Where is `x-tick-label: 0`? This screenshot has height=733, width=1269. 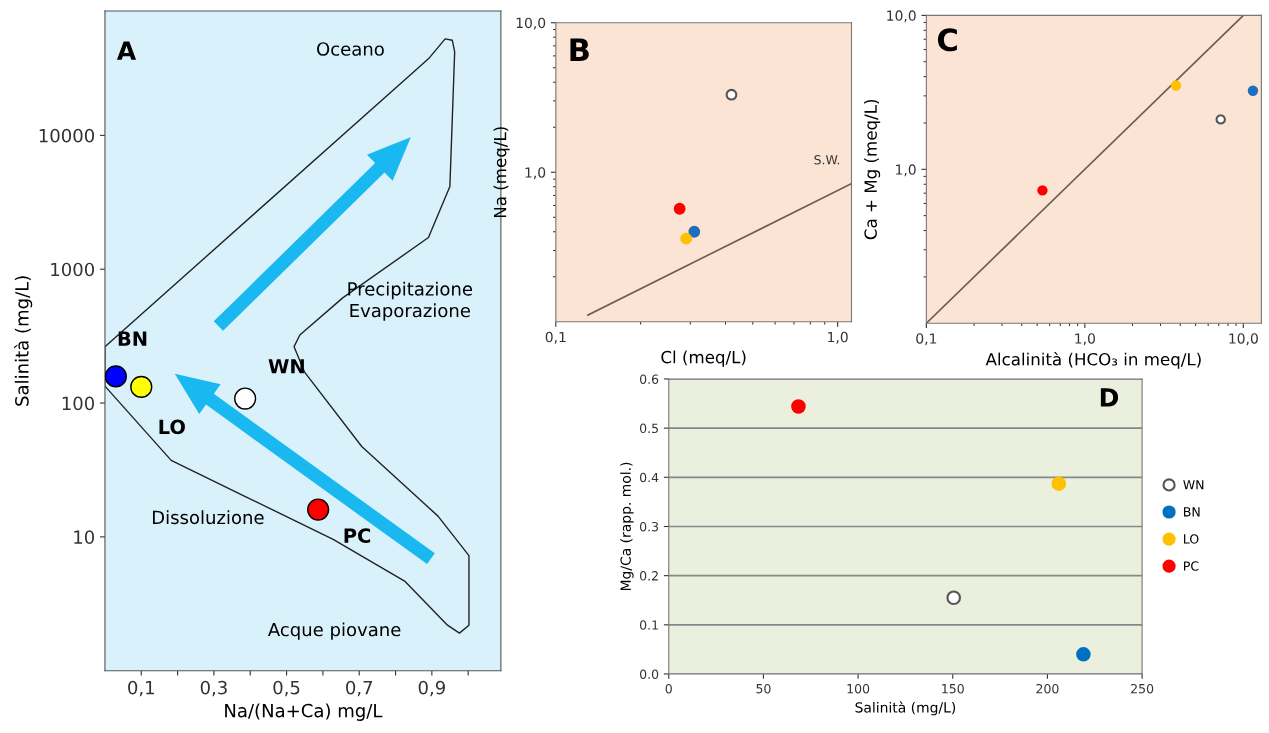 x-tick-label: 0 is located at coordinates (668, 688).